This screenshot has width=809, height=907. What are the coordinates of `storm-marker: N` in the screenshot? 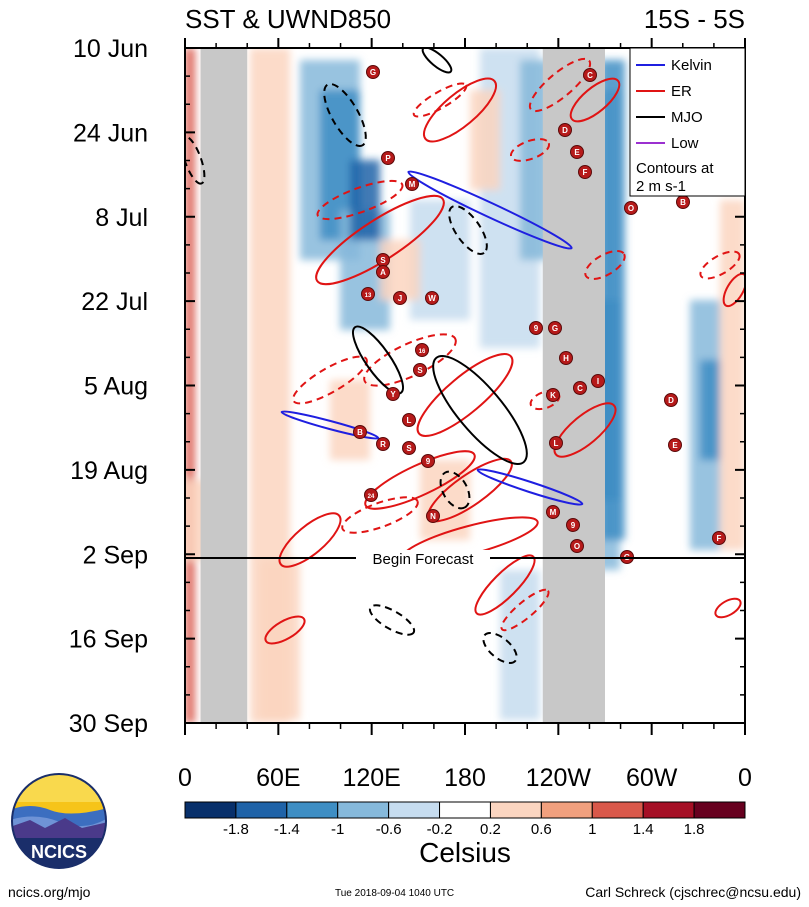 It's located at (433, 516).